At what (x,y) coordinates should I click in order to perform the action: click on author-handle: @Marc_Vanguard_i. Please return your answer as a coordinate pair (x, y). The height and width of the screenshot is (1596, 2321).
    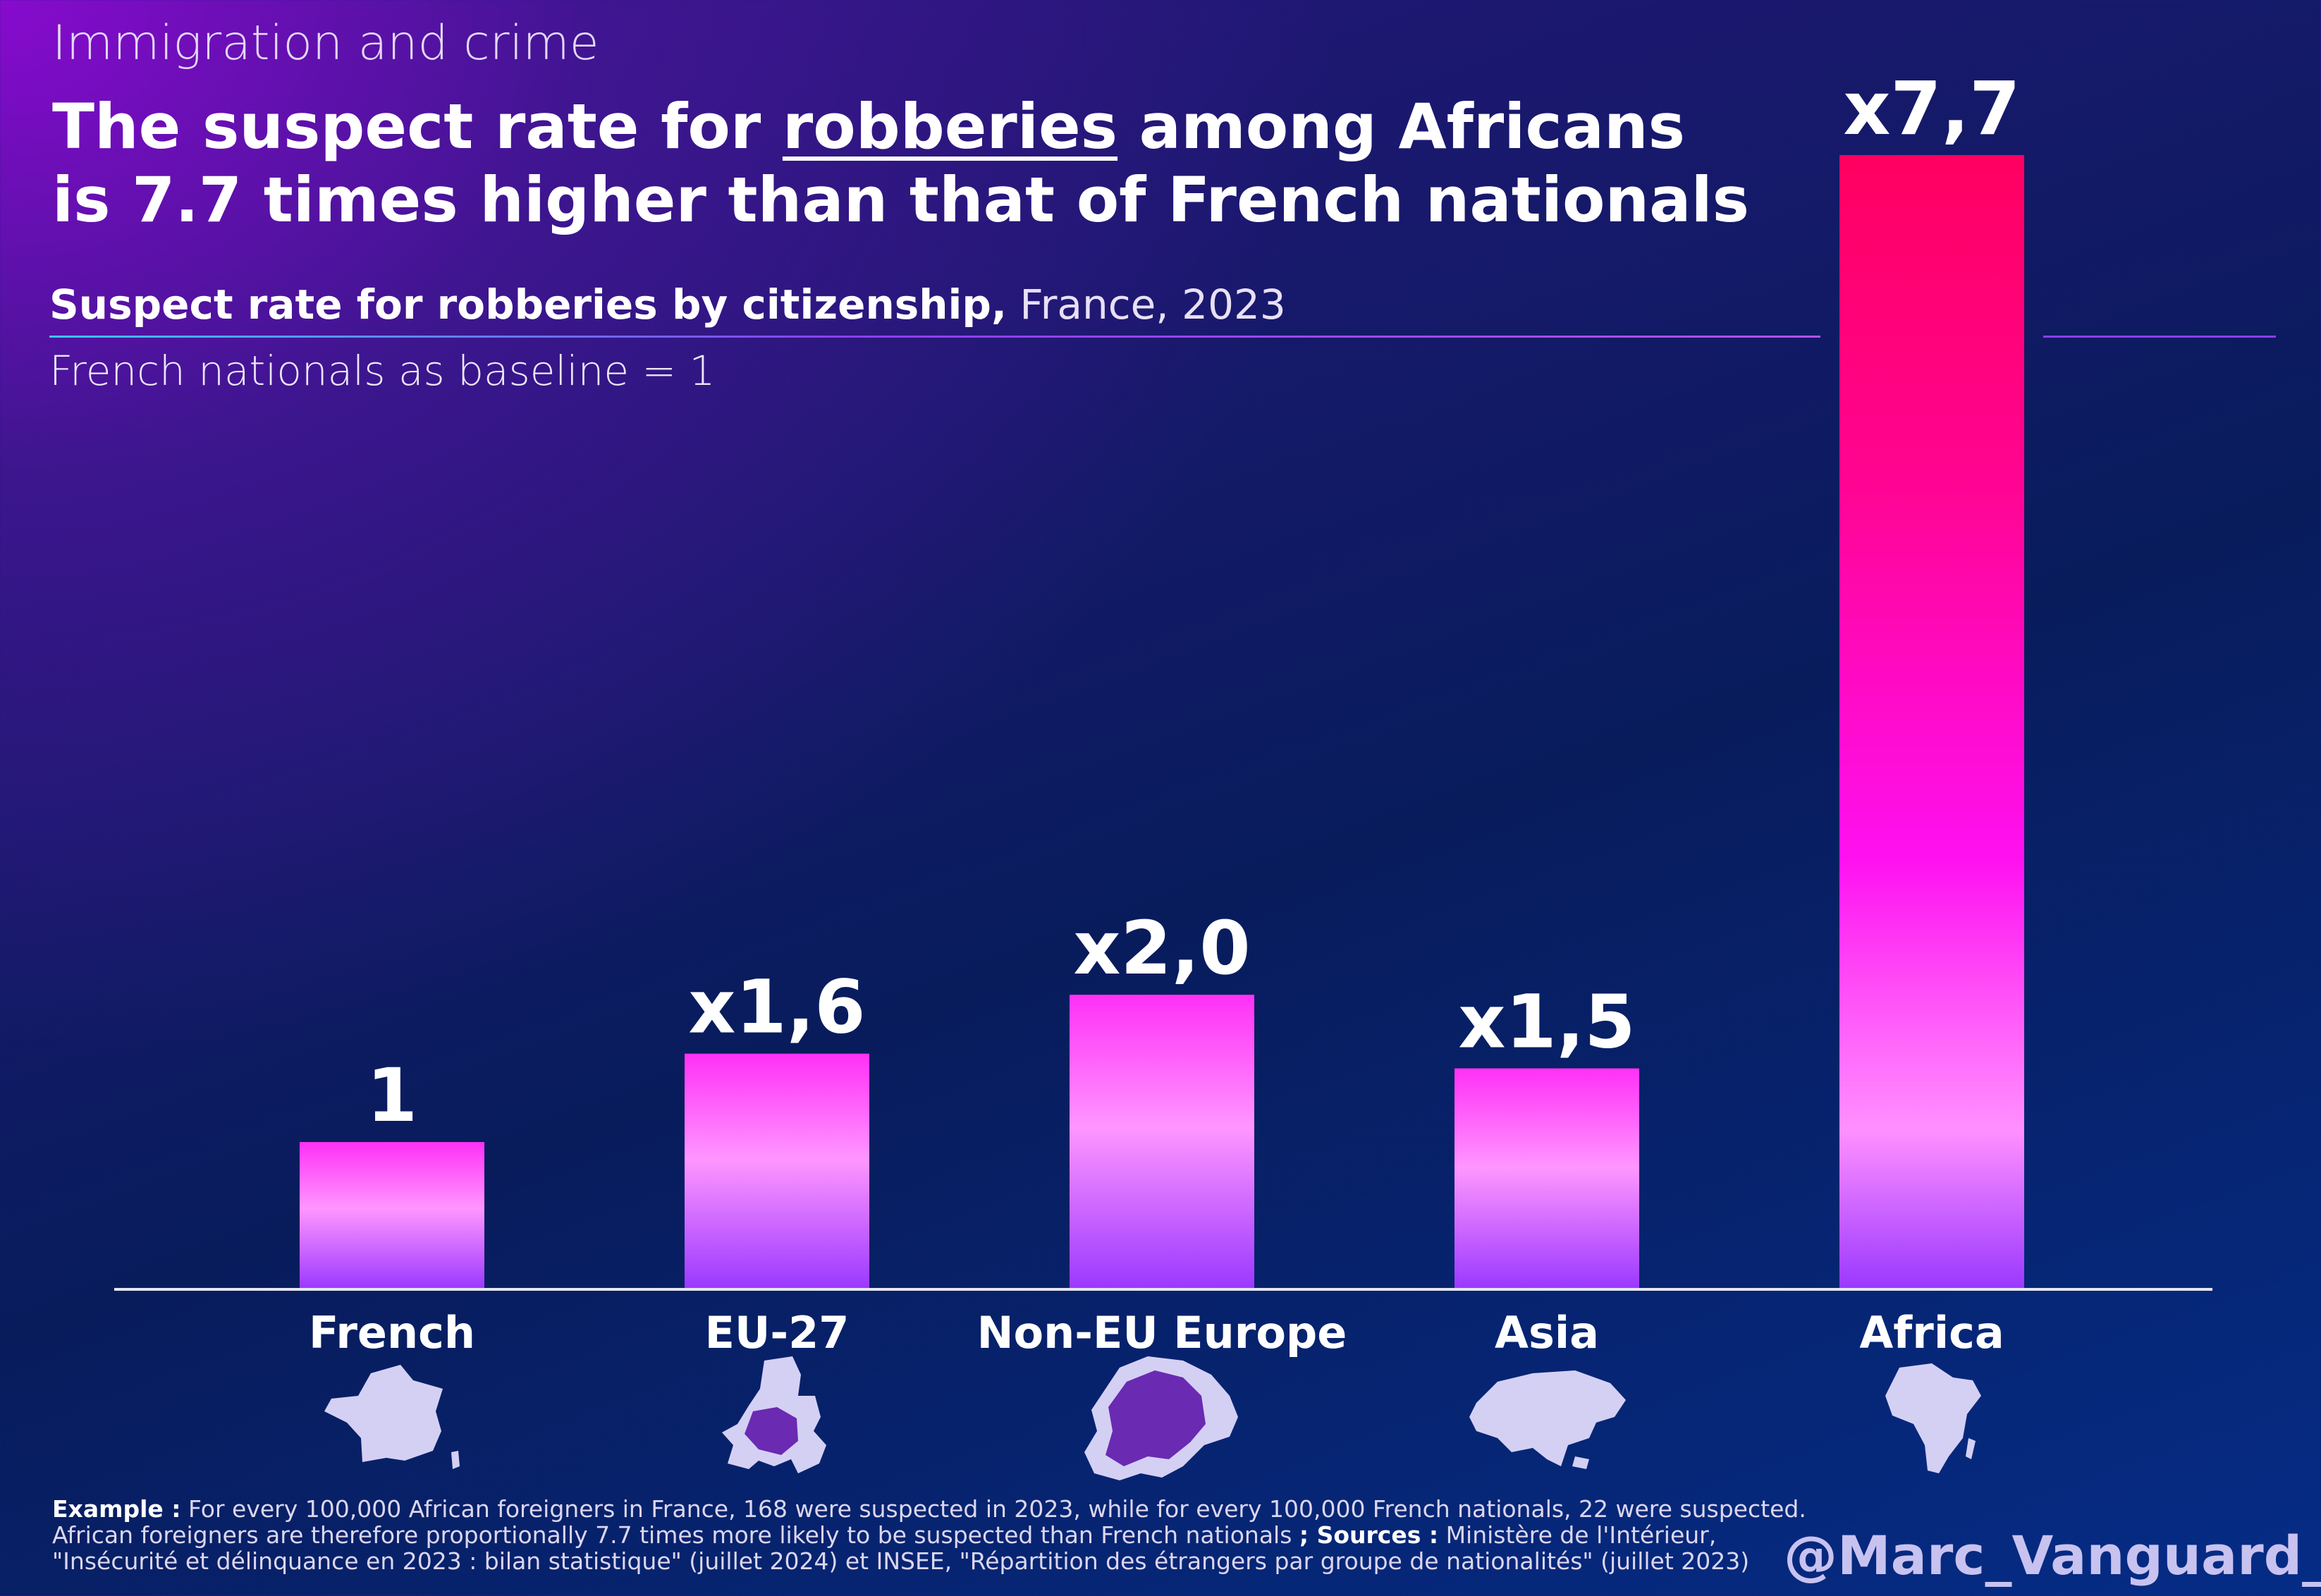
    Looking at the image, I should click on (2052, 1556).